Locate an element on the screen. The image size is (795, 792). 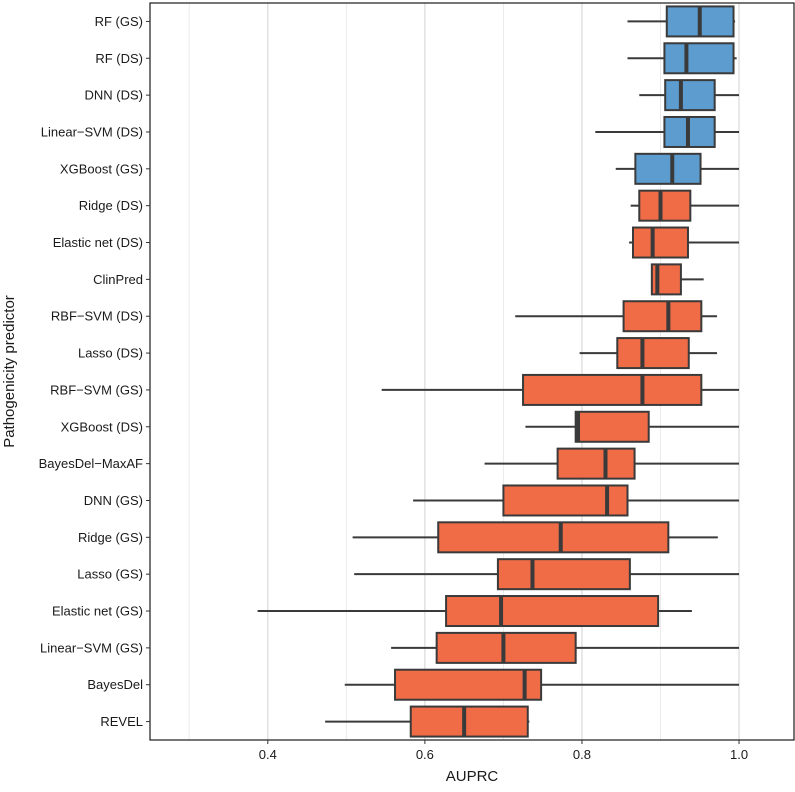
x-tick-label: 1.0 is located at coordinates (739, 754).